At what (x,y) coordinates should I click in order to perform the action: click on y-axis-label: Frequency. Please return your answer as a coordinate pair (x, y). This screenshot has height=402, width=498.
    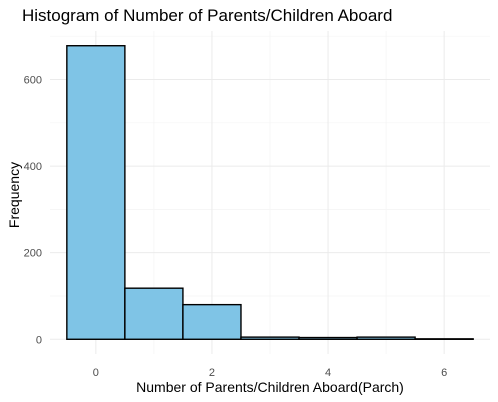
    Looking at the image, I should click on (14, 195).